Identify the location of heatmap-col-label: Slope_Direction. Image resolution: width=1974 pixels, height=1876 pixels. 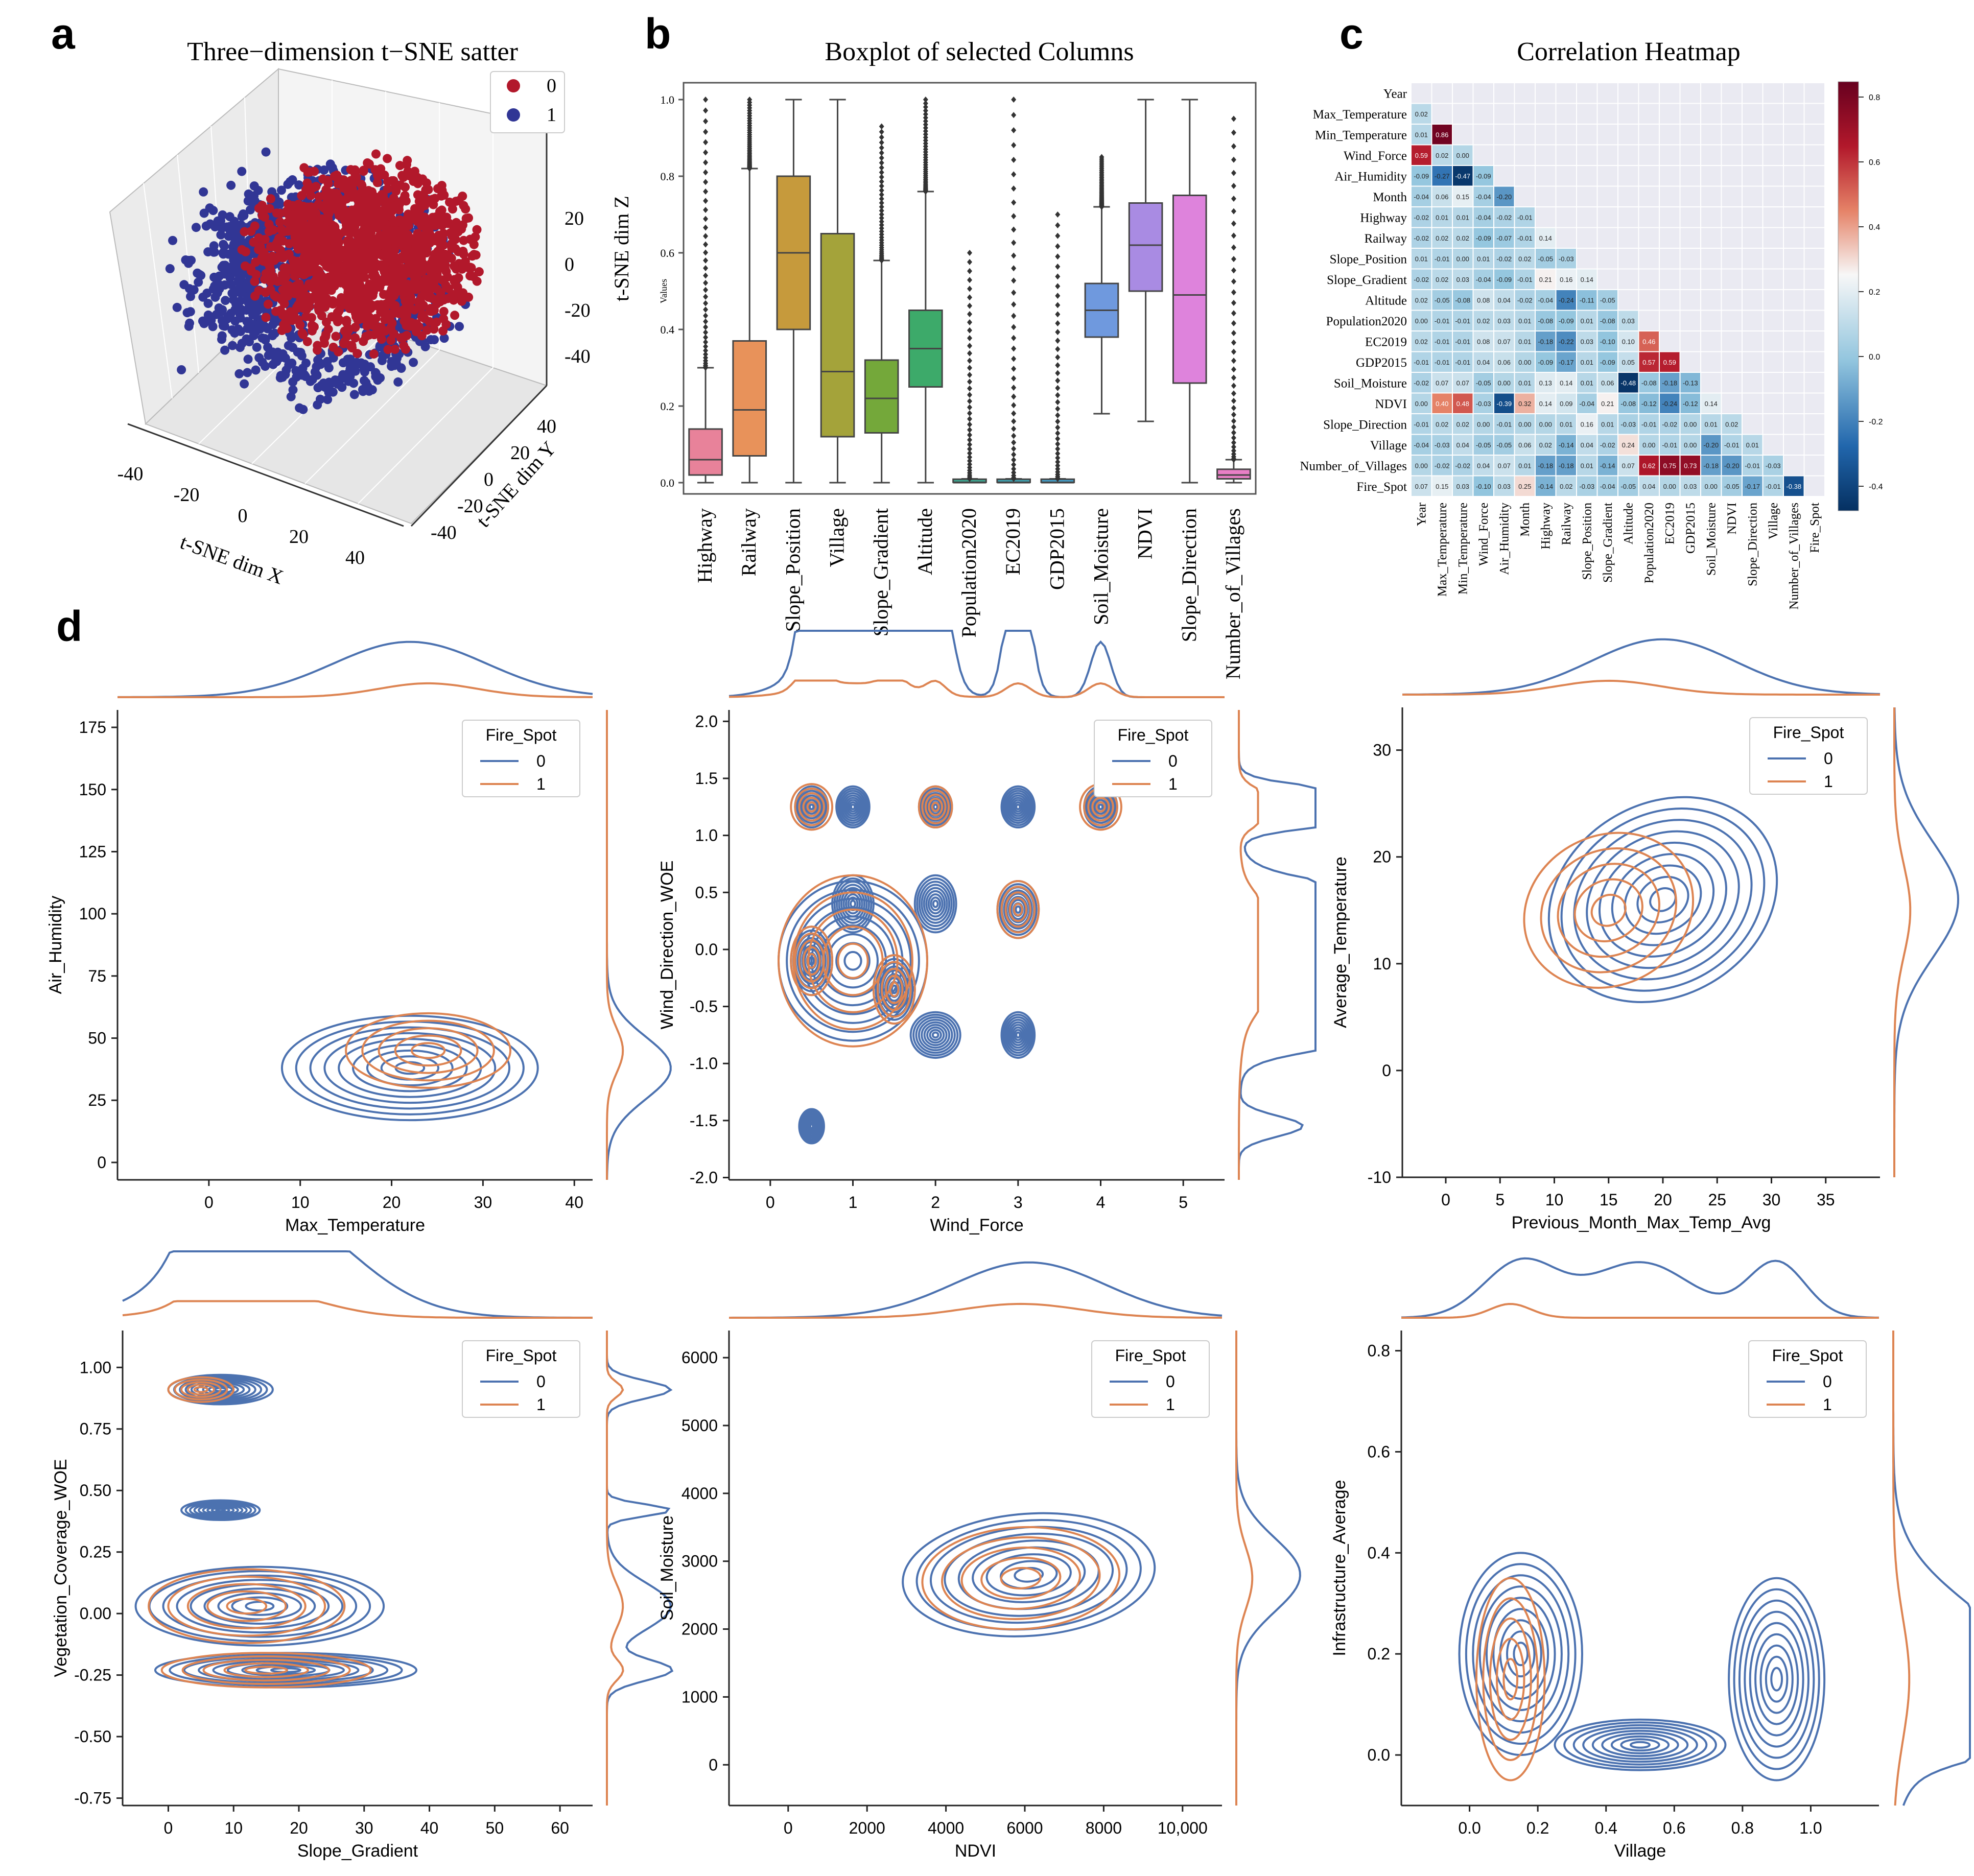
(1752, 544).